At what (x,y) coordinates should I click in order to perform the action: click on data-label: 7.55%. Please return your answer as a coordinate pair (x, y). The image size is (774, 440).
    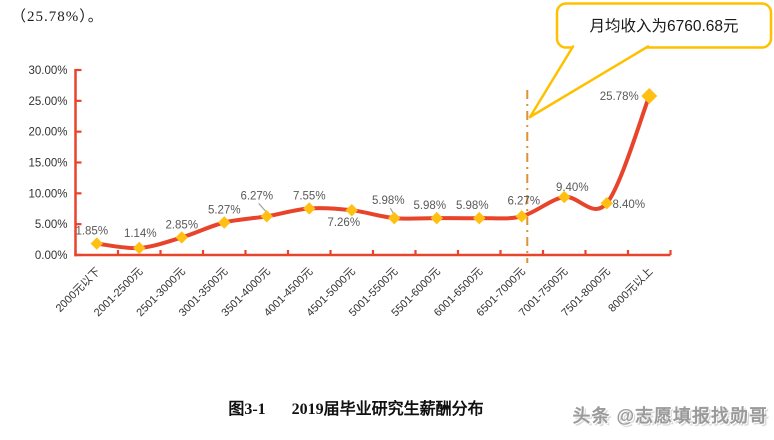
    Looking at the image, I should click on (309, 196).